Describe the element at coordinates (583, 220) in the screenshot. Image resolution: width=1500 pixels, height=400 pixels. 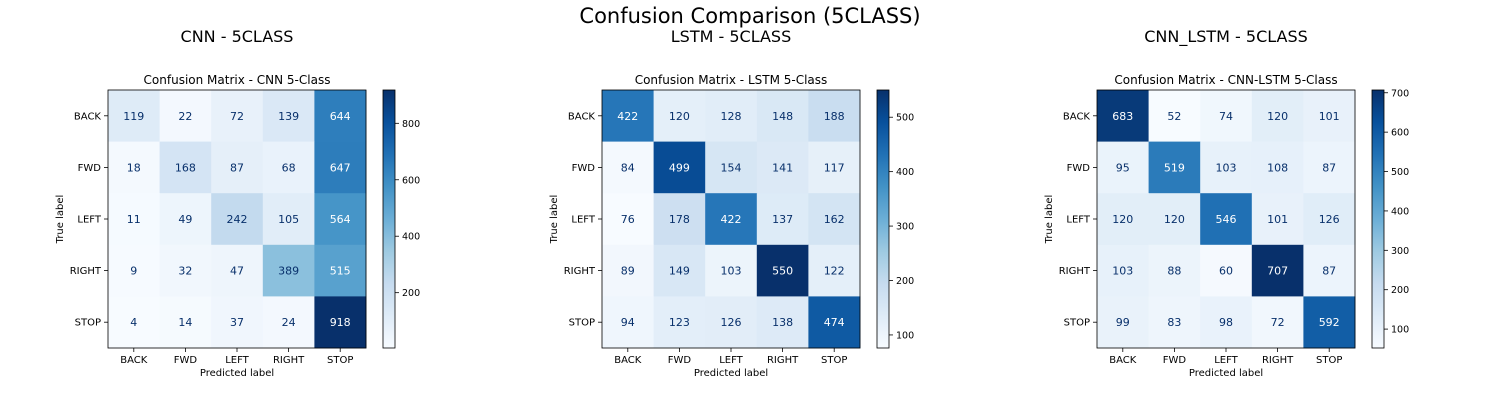
I see `y-tick-label: LEFT` at that location.